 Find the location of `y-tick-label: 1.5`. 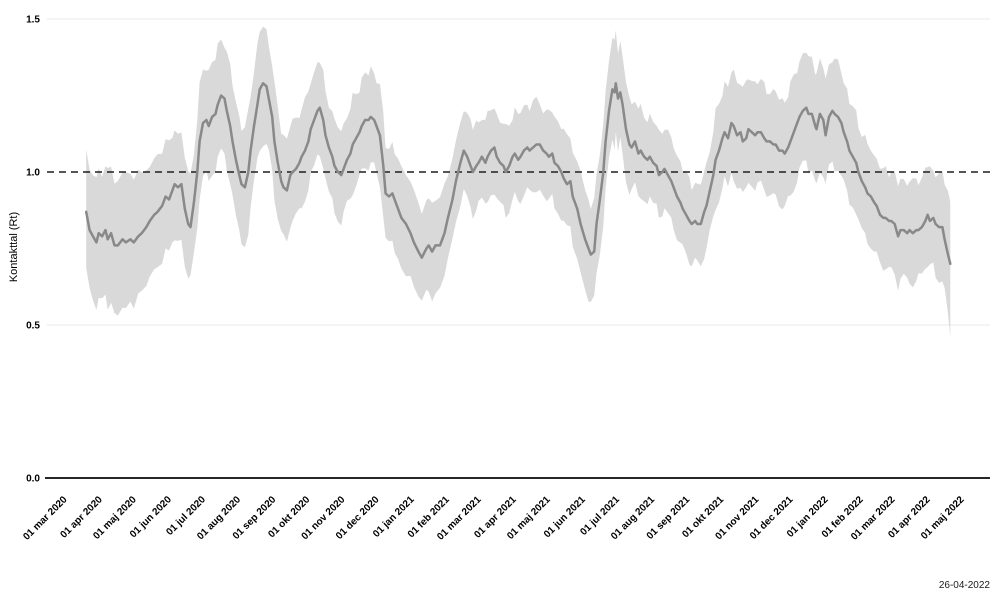

y-tick-label: 1.5 is located at coordinates (33, 20).